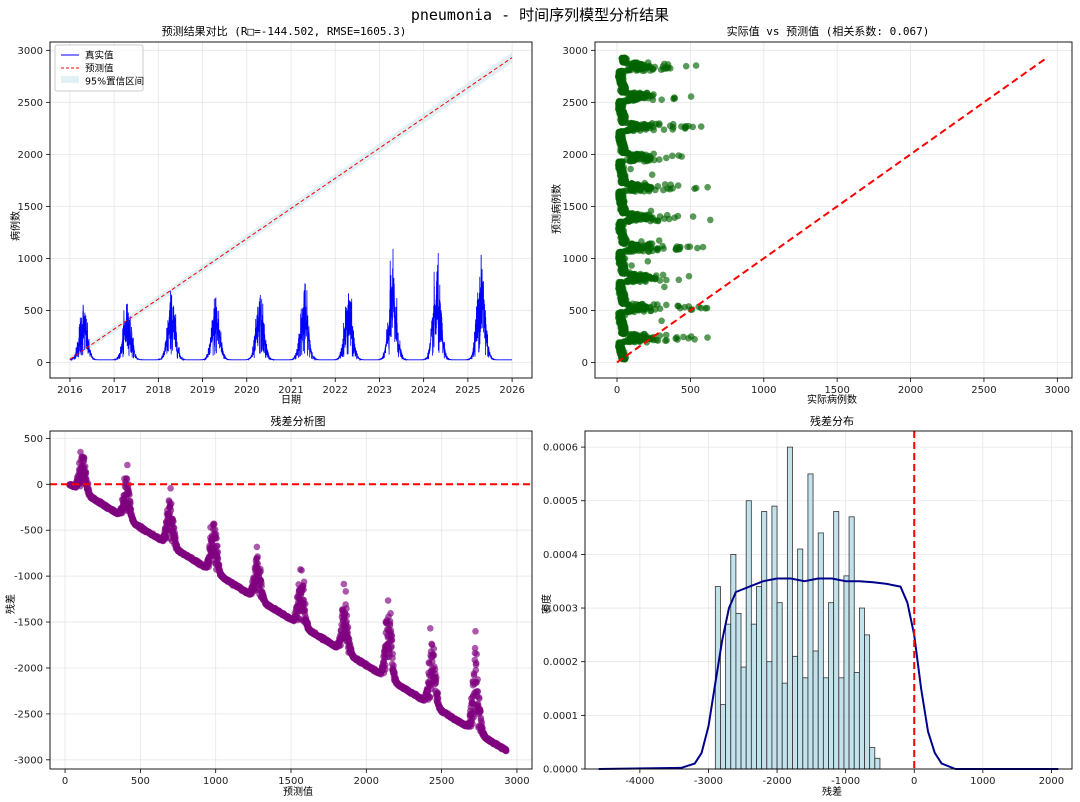 The height and width of the screenshot is (802, 1080). I want to click on series-actual, so click(291, 305).